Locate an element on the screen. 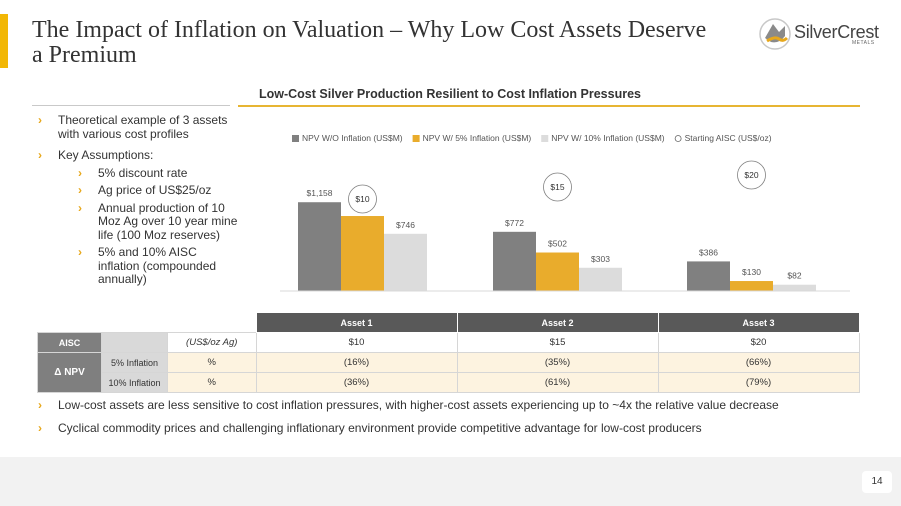  bar-data-label: $502 is located at coordinates (557, 244).